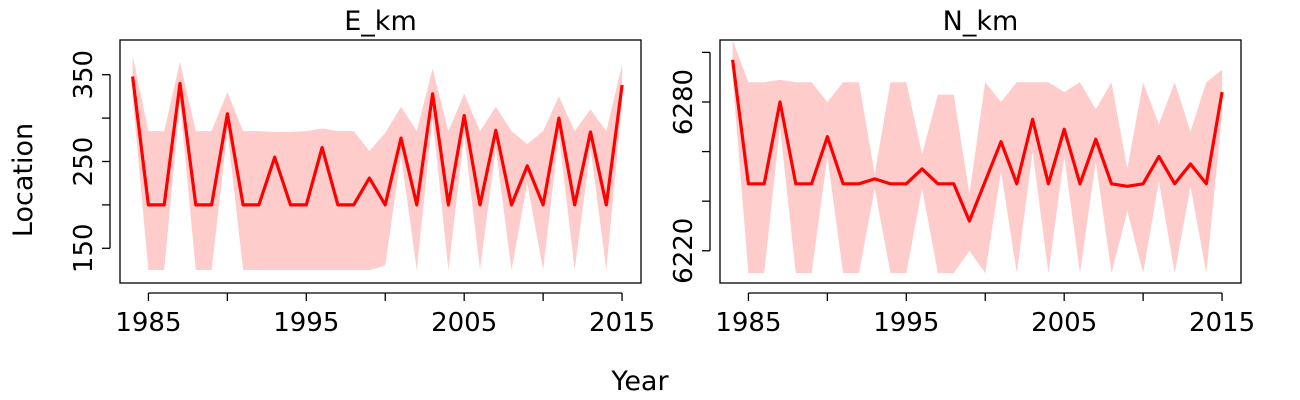 This screenshot has width=1300, height=400. Describe the element at coordinates (23, 180) in the screenshot. I see `y-axis-label: Location` at that location.